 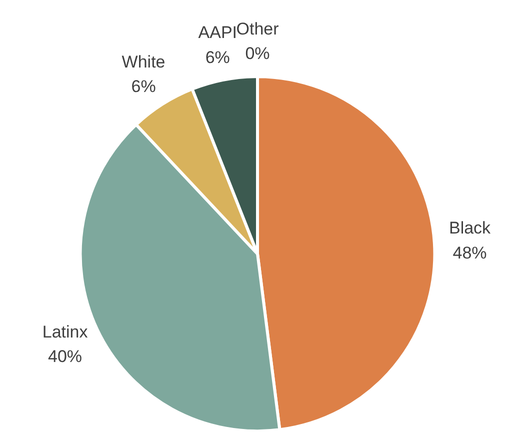 I want to click on category-label: Other, so click(x=257, y=28).